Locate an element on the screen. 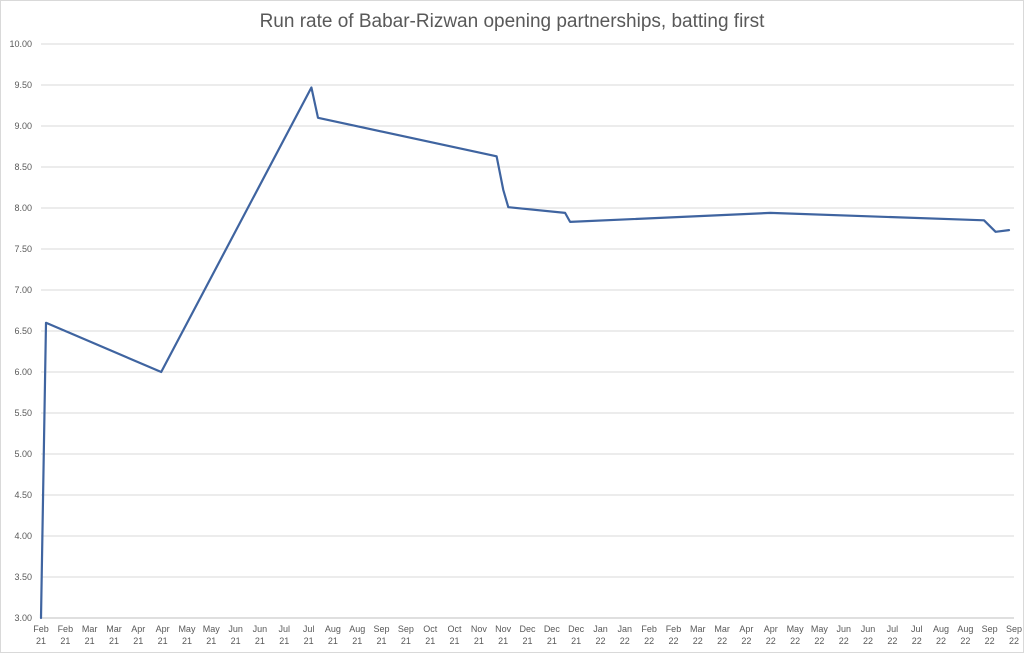  y-tick-label: 4.00 is located at coordinates (23, 536).